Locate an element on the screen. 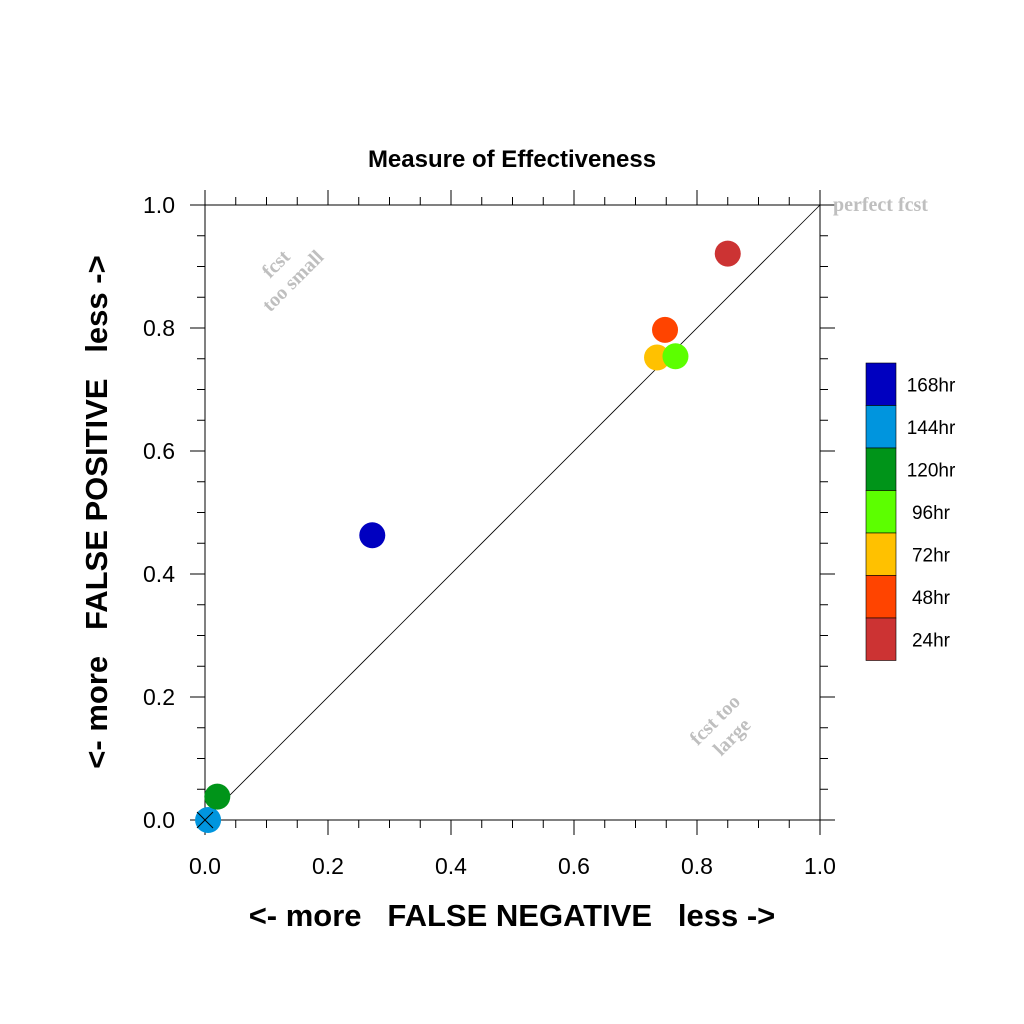 The image size is (1024, 1024). point-120hr is located at coordinates (217, 796).